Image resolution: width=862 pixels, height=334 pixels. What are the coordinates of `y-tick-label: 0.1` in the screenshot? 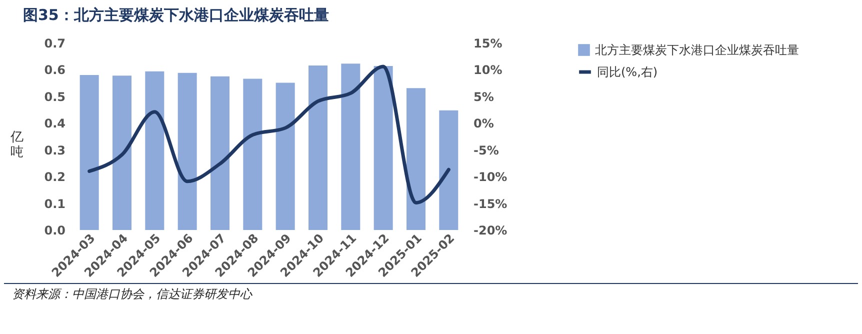 It's located at (55, 203).